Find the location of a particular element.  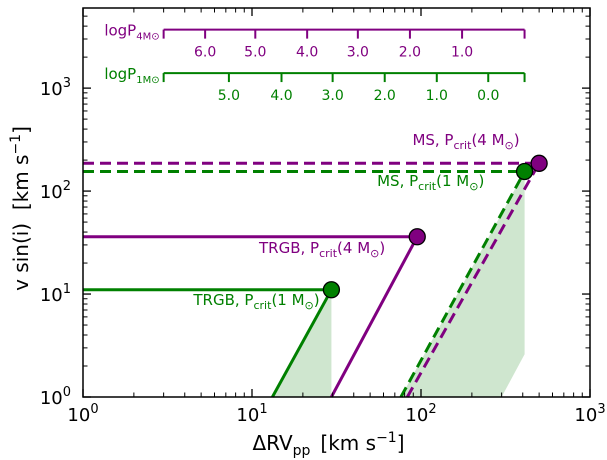

x-tick-label: 10² is located at coordinates (420, 414).